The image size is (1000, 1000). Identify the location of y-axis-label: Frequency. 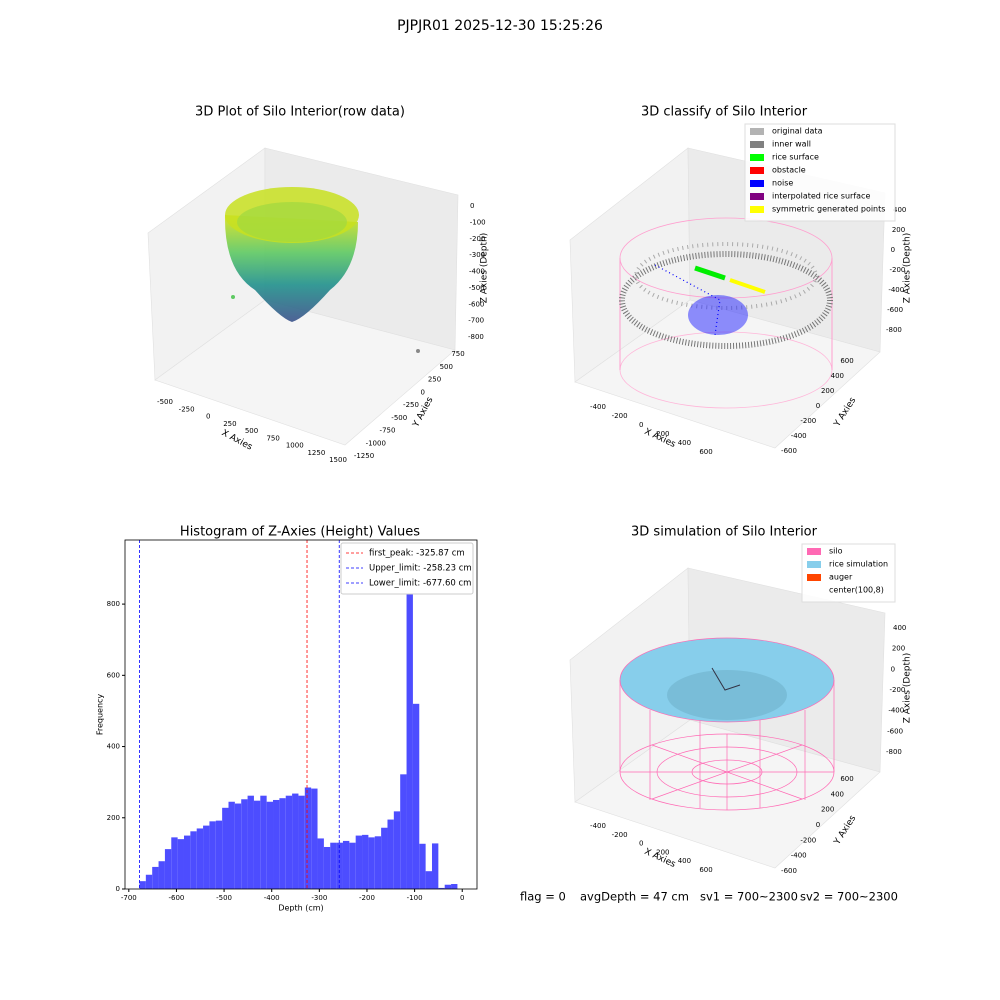
(100, 715).